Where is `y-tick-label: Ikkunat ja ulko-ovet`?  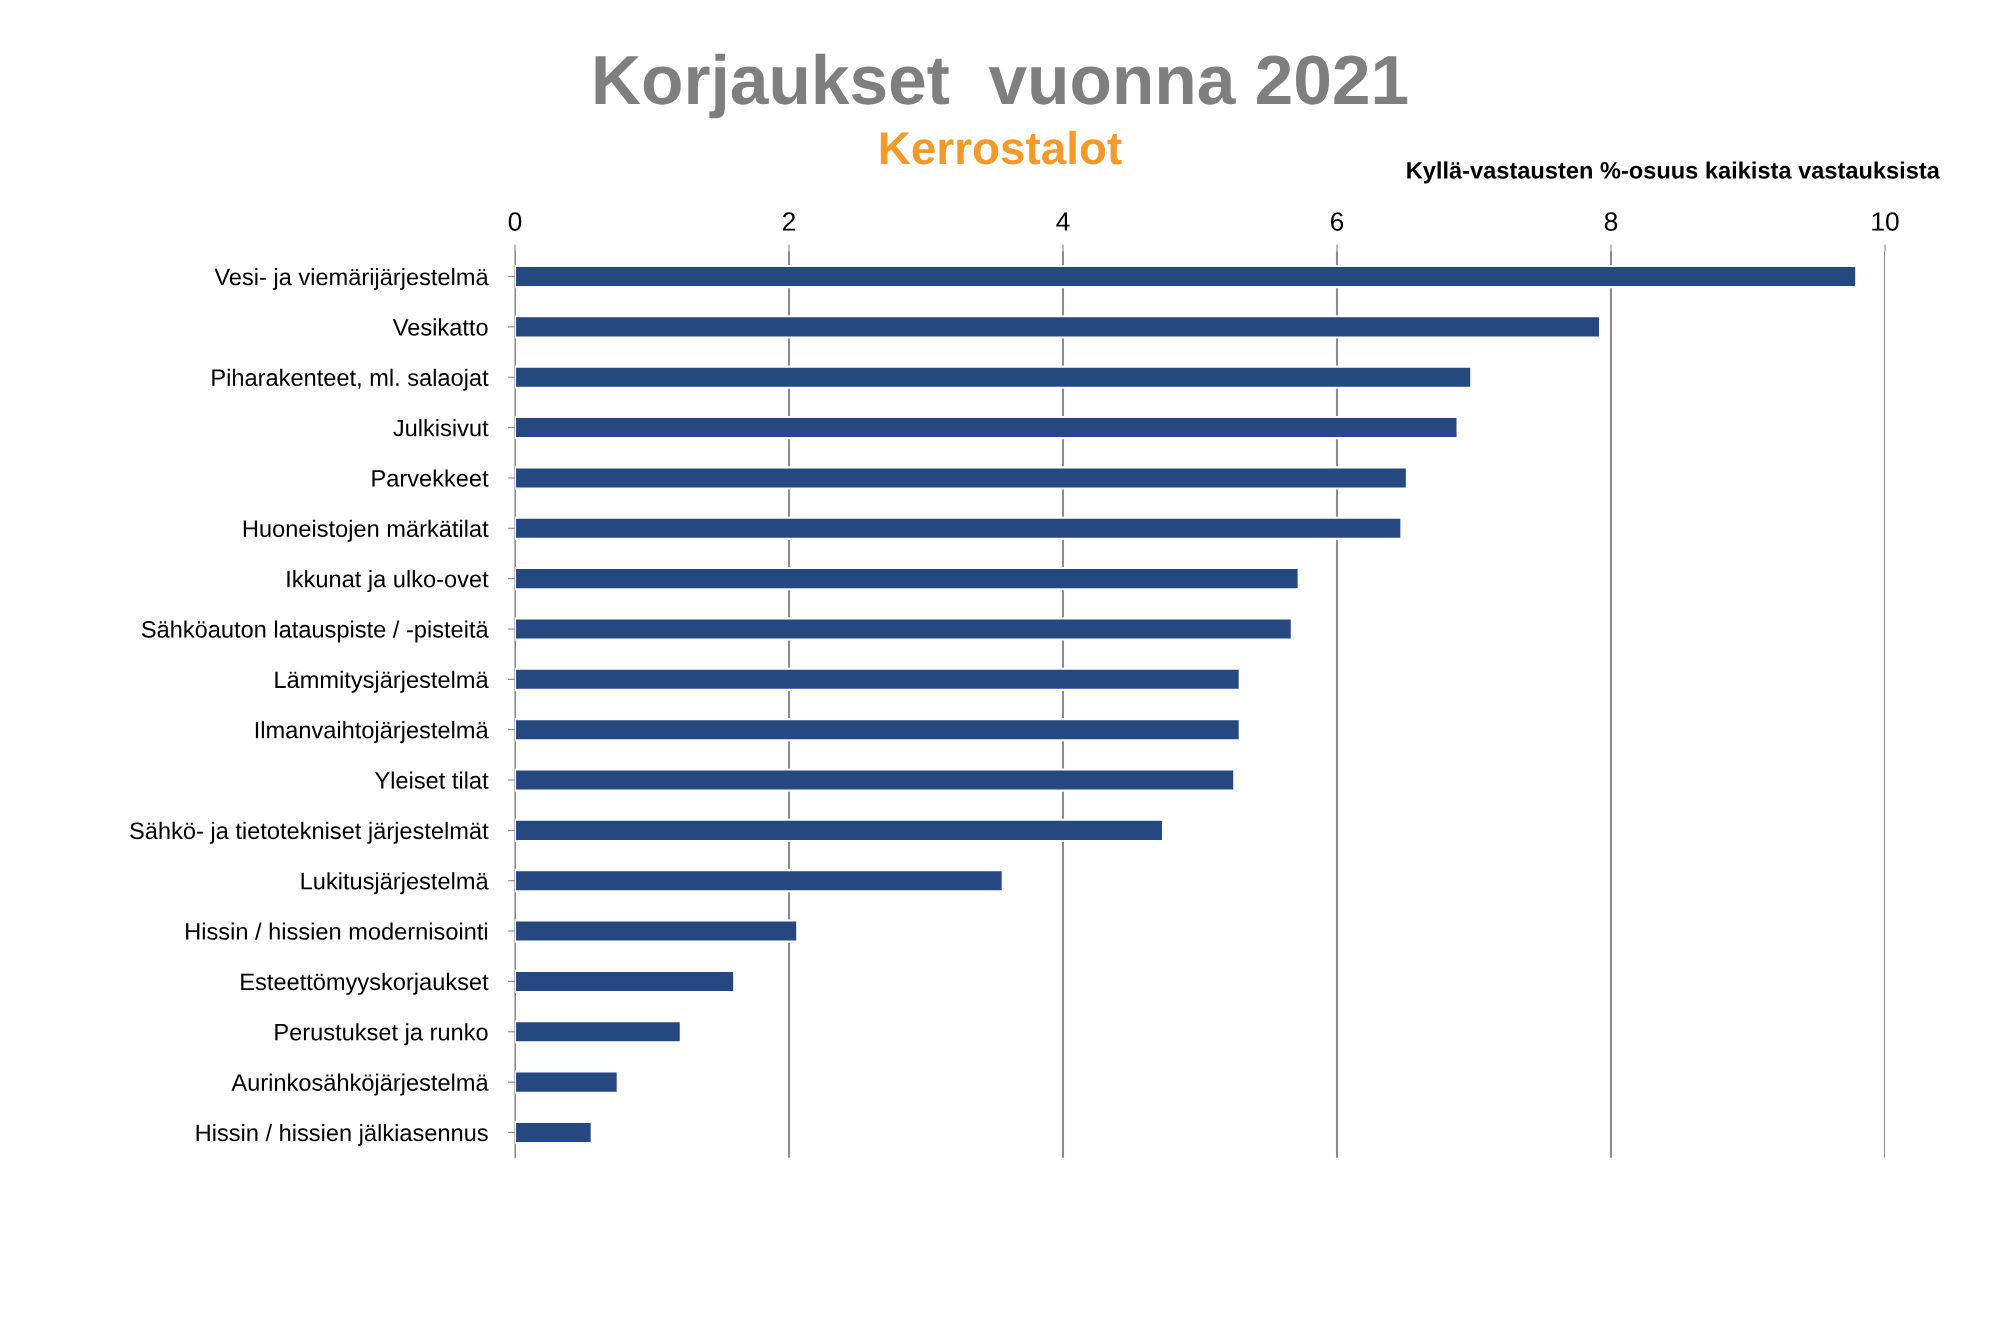 y-tick-label: Ikkunat ja ulko-ovet is located at coordinates (388, 581).